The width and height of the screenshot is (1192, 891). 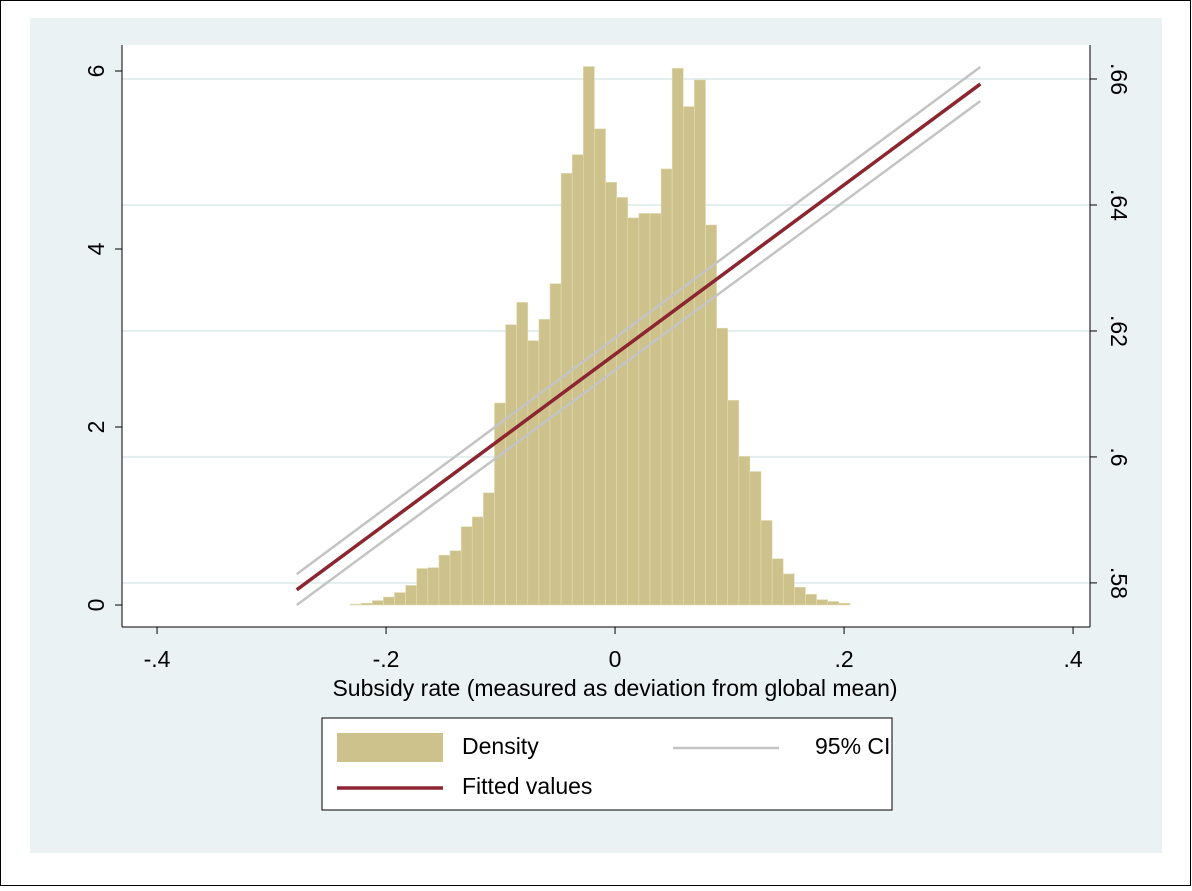 I want to click on x-tick-label: -.4, so click(x=157, y=659).